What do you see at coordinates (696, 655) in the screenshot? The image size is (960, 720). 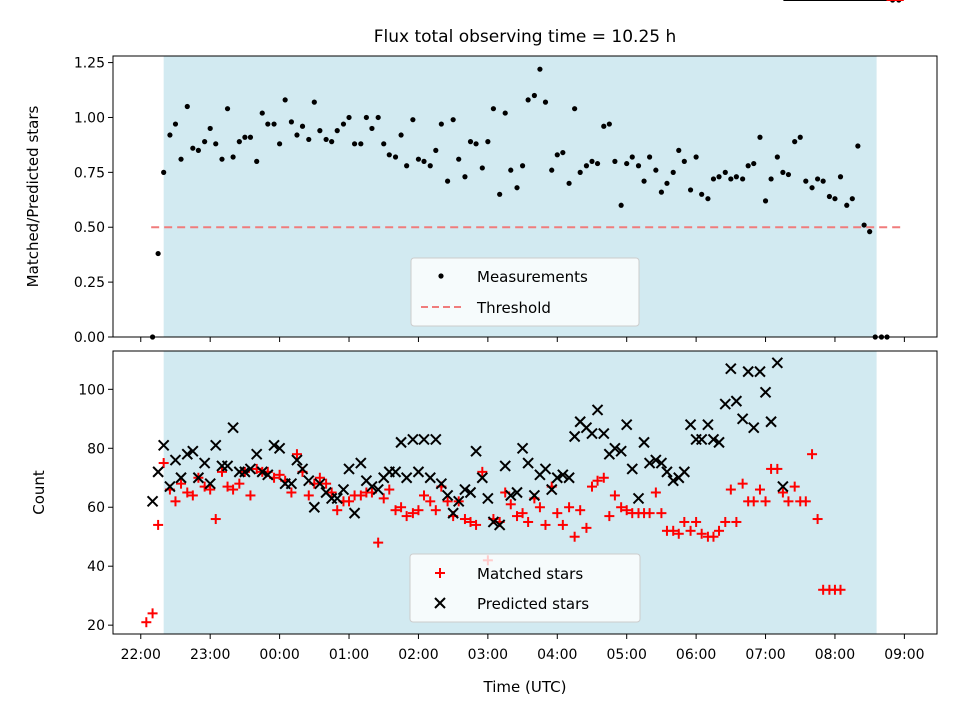 I see `x-tick-label: 06:00` at bounding box center [696, 655].